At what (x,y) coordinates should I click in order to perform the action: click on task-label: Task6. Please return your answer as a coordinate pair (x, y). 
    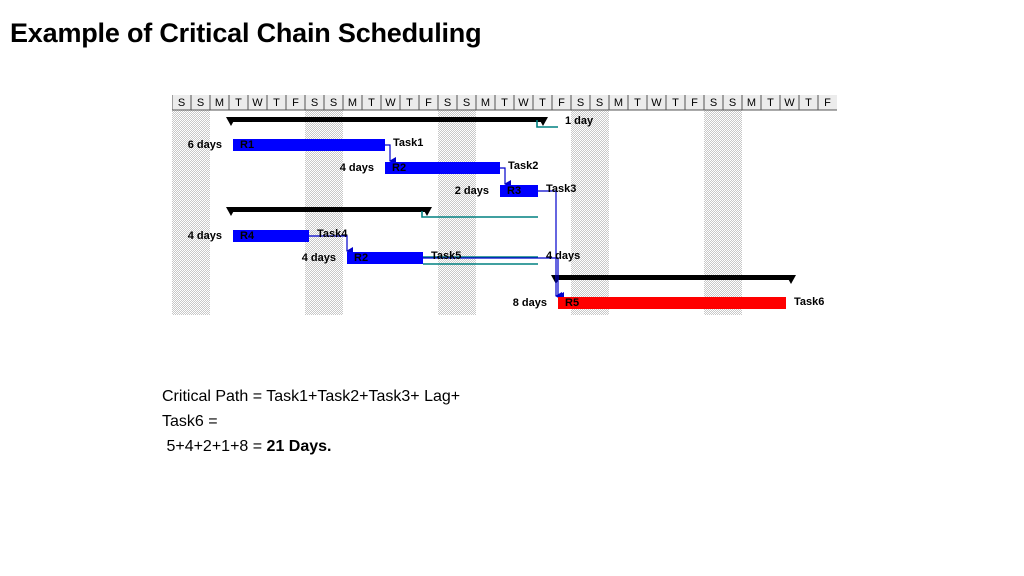
    Looking at the image, I should click on (809, 302).